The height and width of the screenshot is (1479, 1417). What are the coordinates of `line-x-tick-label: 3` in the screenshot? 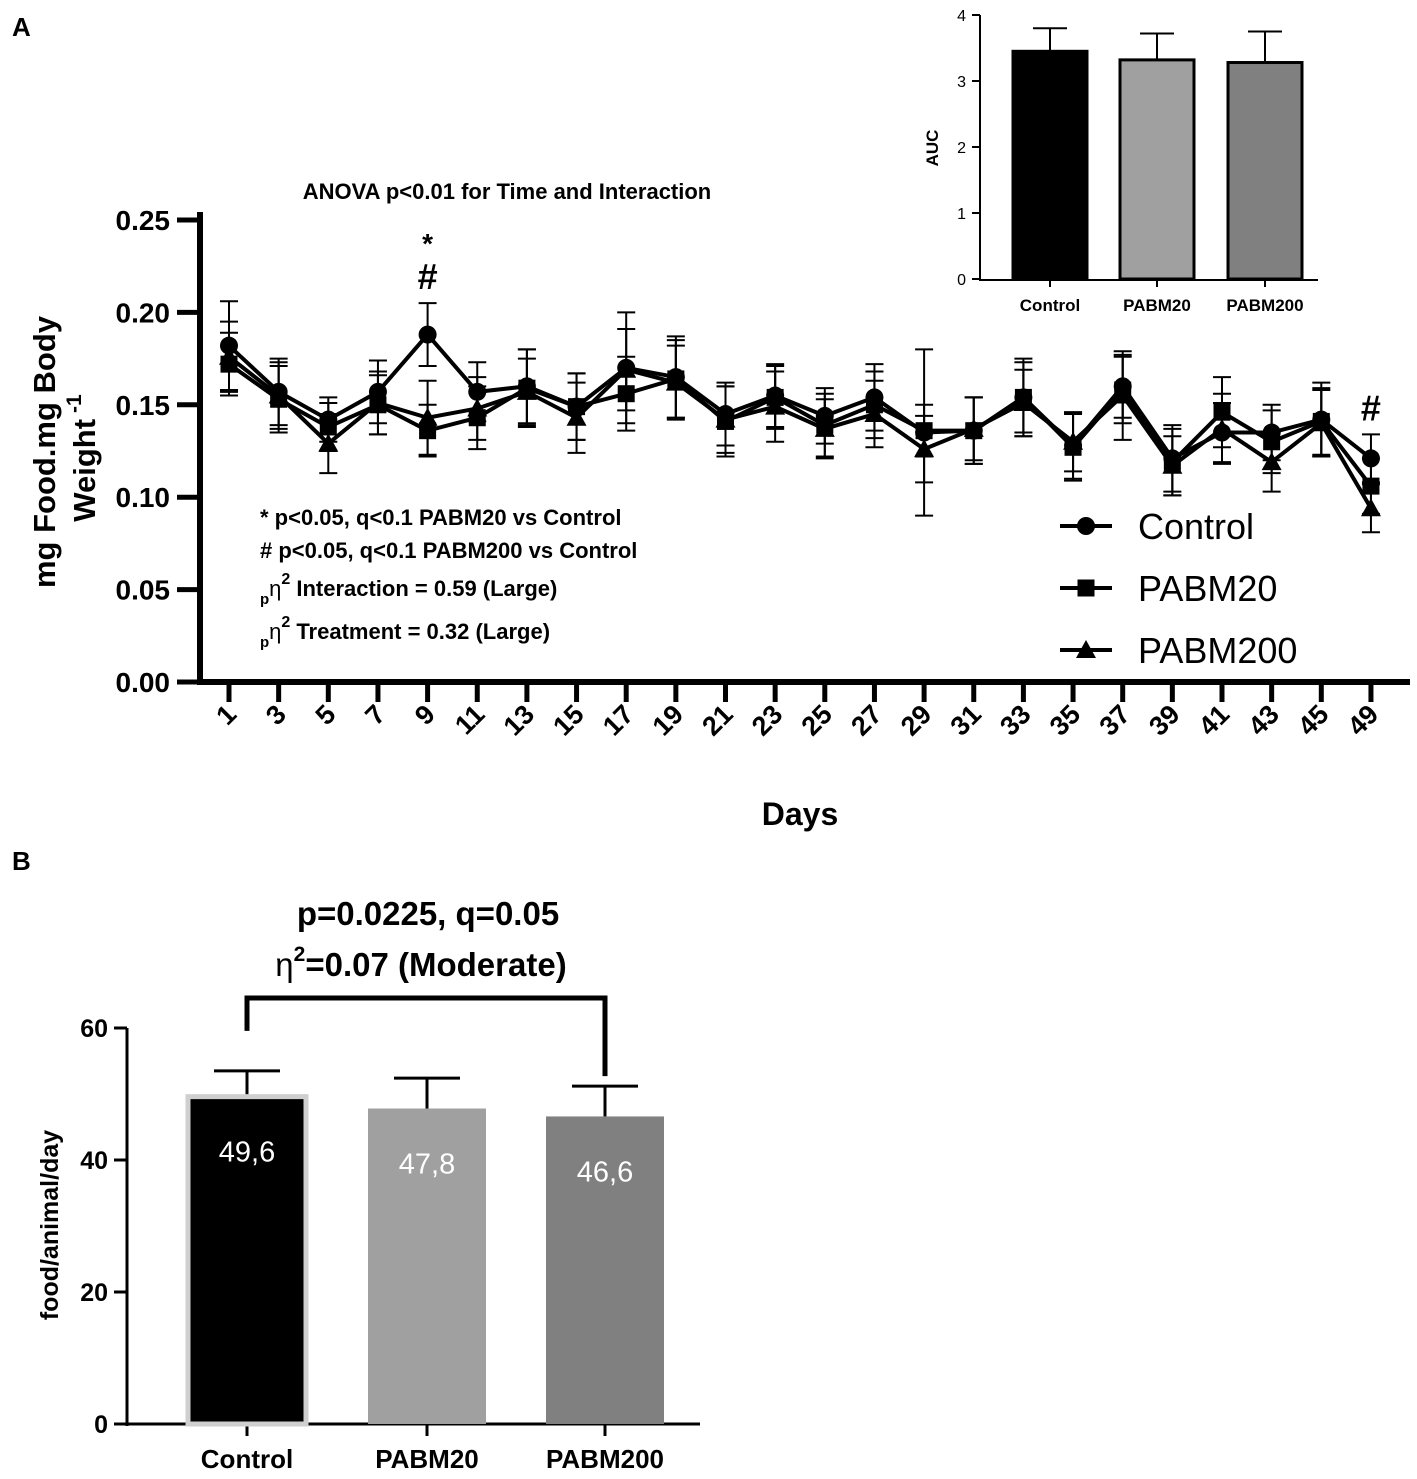 It's located at (276, 715).